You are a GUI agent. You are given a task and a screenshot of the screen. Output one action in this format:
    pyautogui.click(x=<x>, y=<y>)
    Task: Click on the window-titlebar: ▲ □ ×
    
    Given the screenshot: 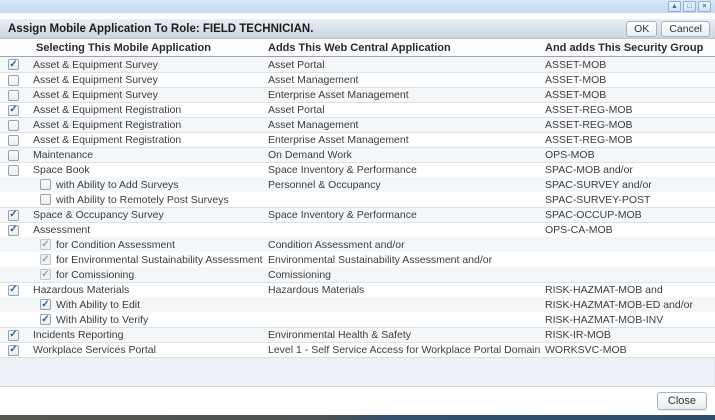 What is the action you would take?
    pyautogui.click(x=357, y=6)
    